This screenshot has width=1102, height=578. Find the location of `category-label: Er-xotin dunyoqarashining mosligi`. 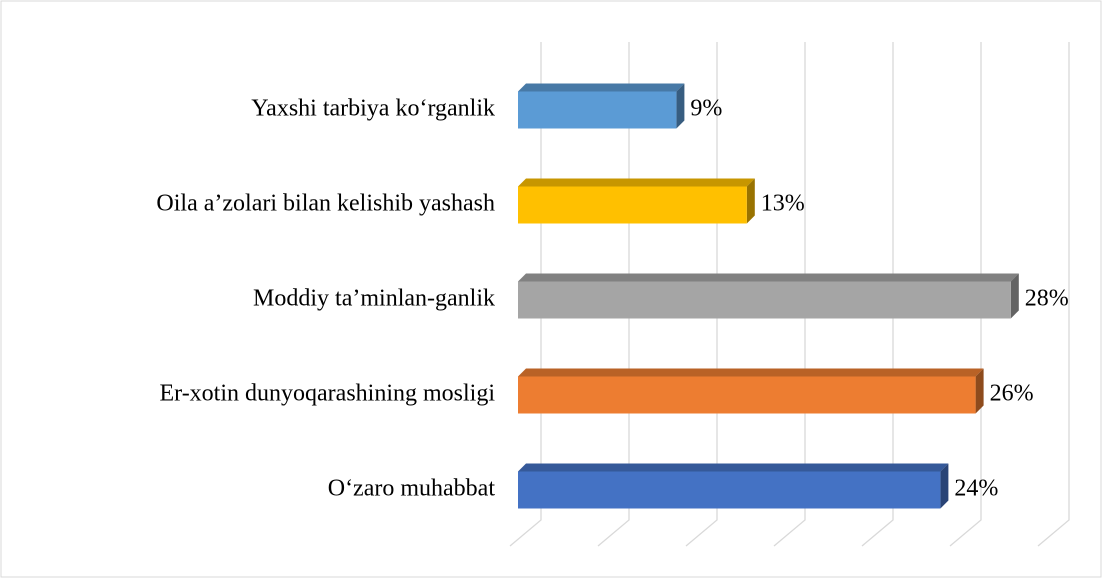

category-label: Er-xotin dunyoqarashining mosligi is located at coordinates (328, 394).